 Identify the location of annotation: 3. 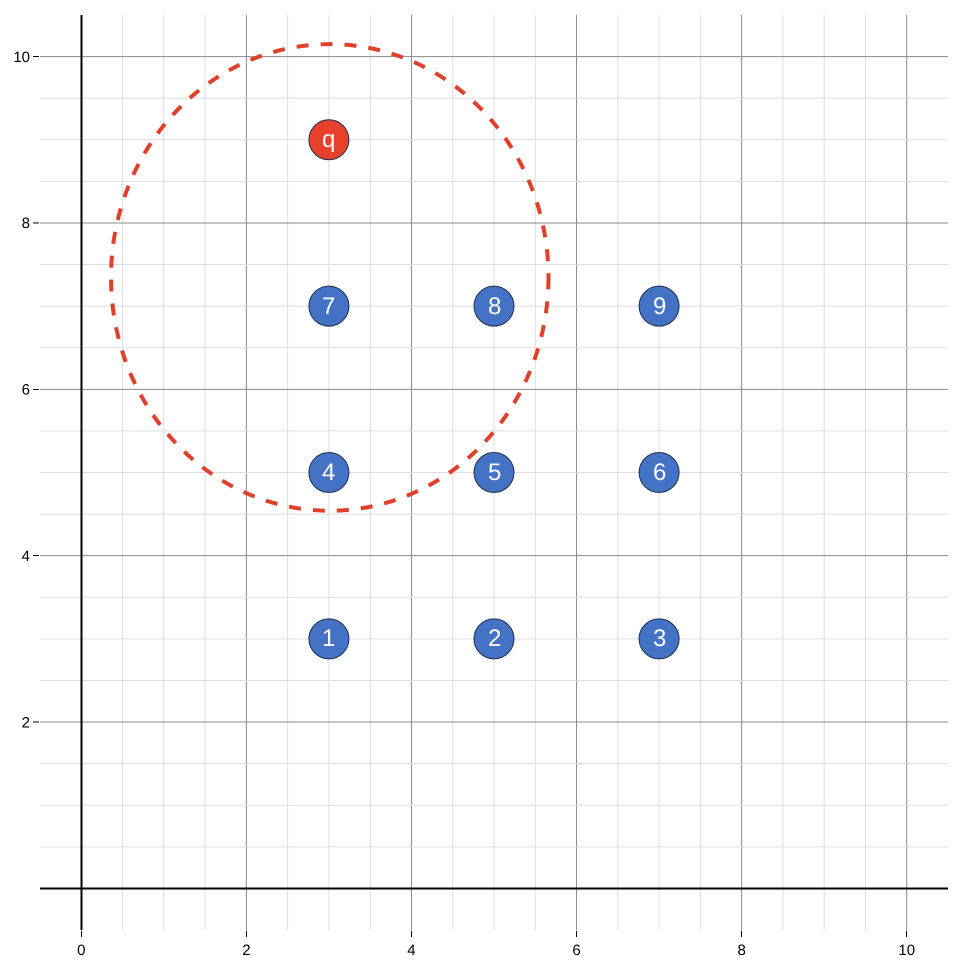
(659, 638).